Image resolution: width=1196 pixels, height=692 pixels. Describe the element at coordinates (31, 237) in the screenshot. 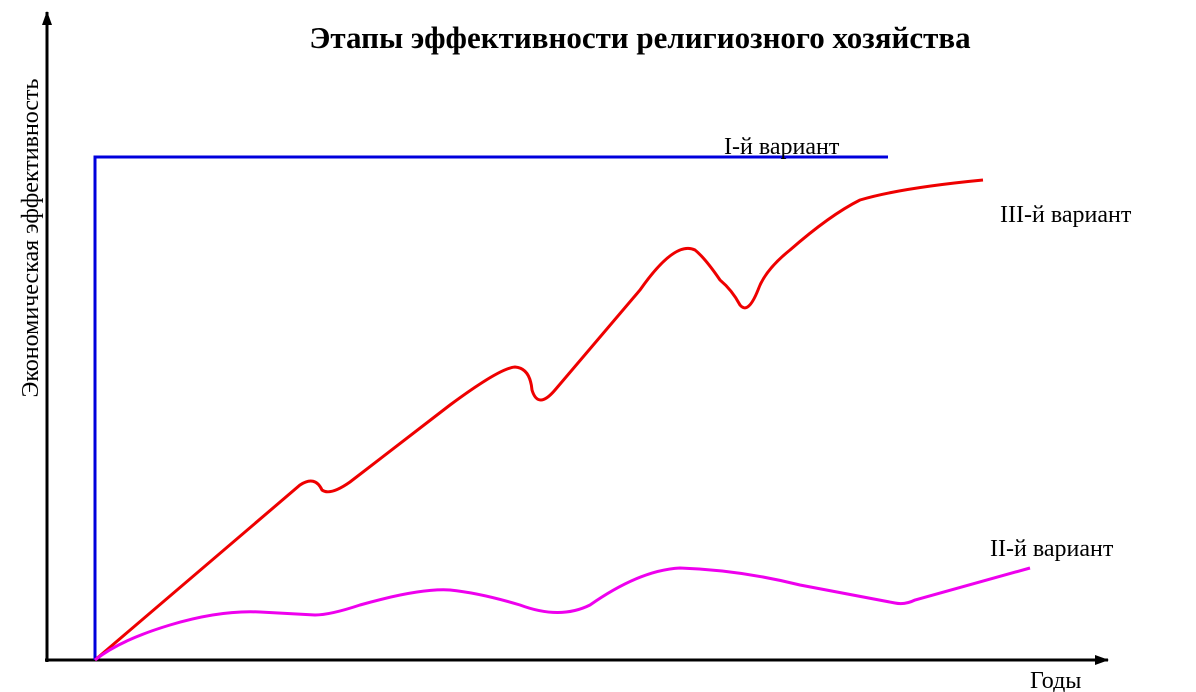

I see `y-axis-label: Экономическая эффективность` at that location.